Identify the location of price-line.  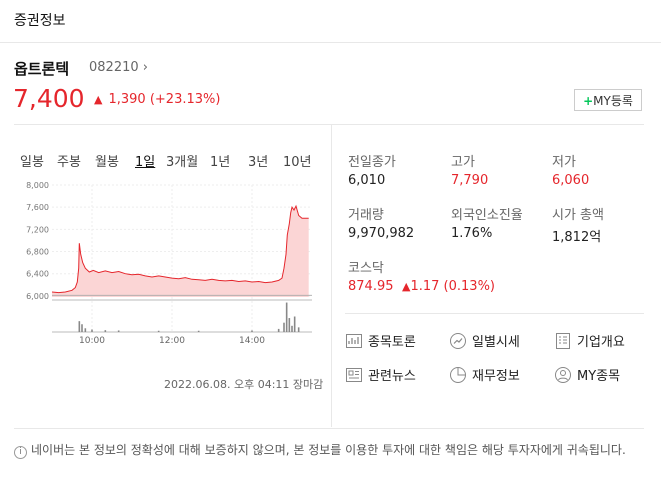
(180, 249).